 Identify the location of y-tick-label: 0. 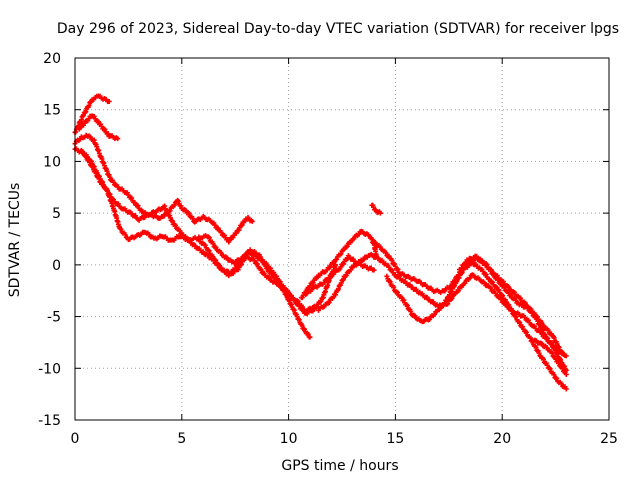
(56, 266).